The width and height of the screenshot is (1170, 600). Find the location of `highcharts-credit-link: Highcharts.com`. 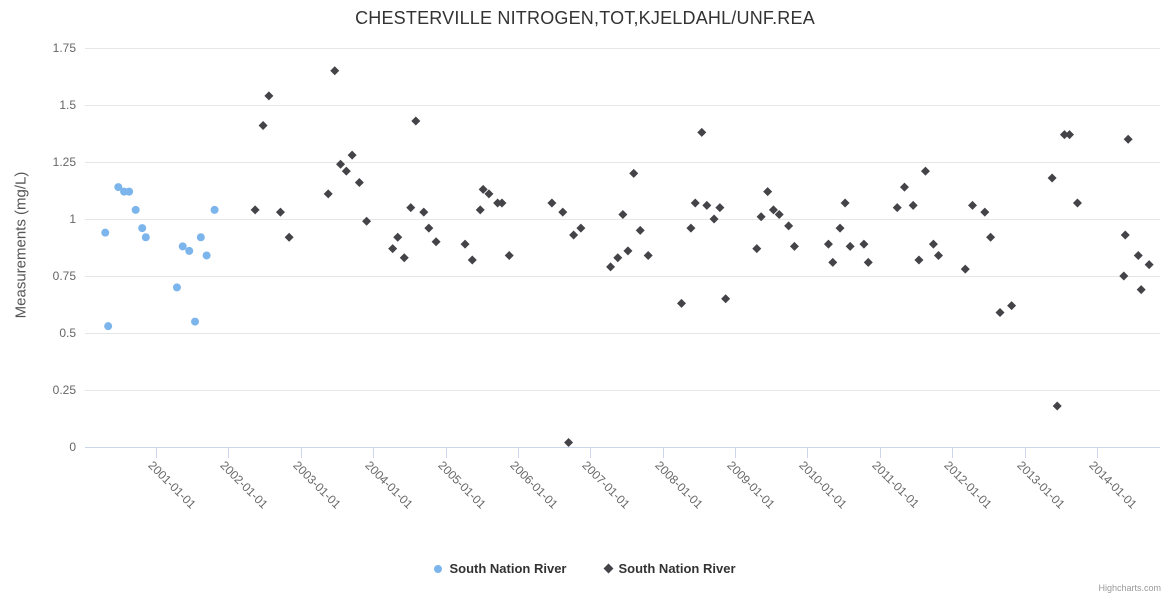

highcharts-credit-link: Highcharts.com is located at coordinates (1129, 588).